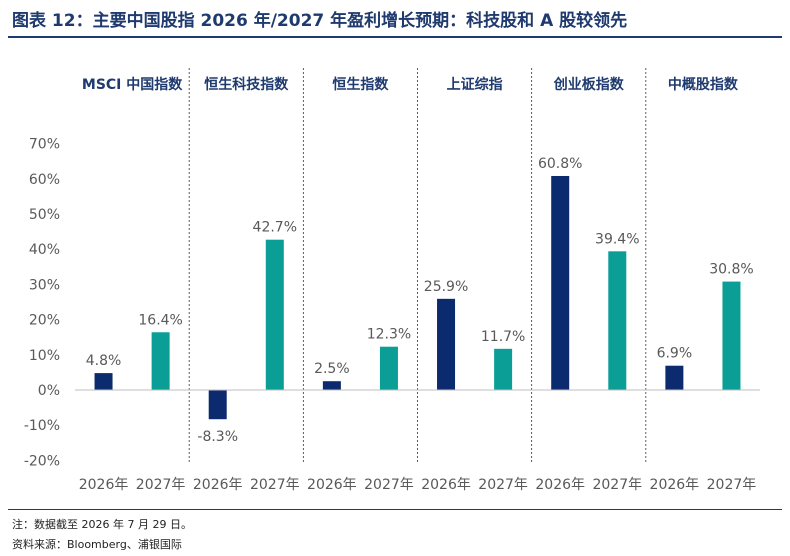 This screenshot has width=790, height=556. I want to click on y-tick-label: 50%, so click(44, 215).